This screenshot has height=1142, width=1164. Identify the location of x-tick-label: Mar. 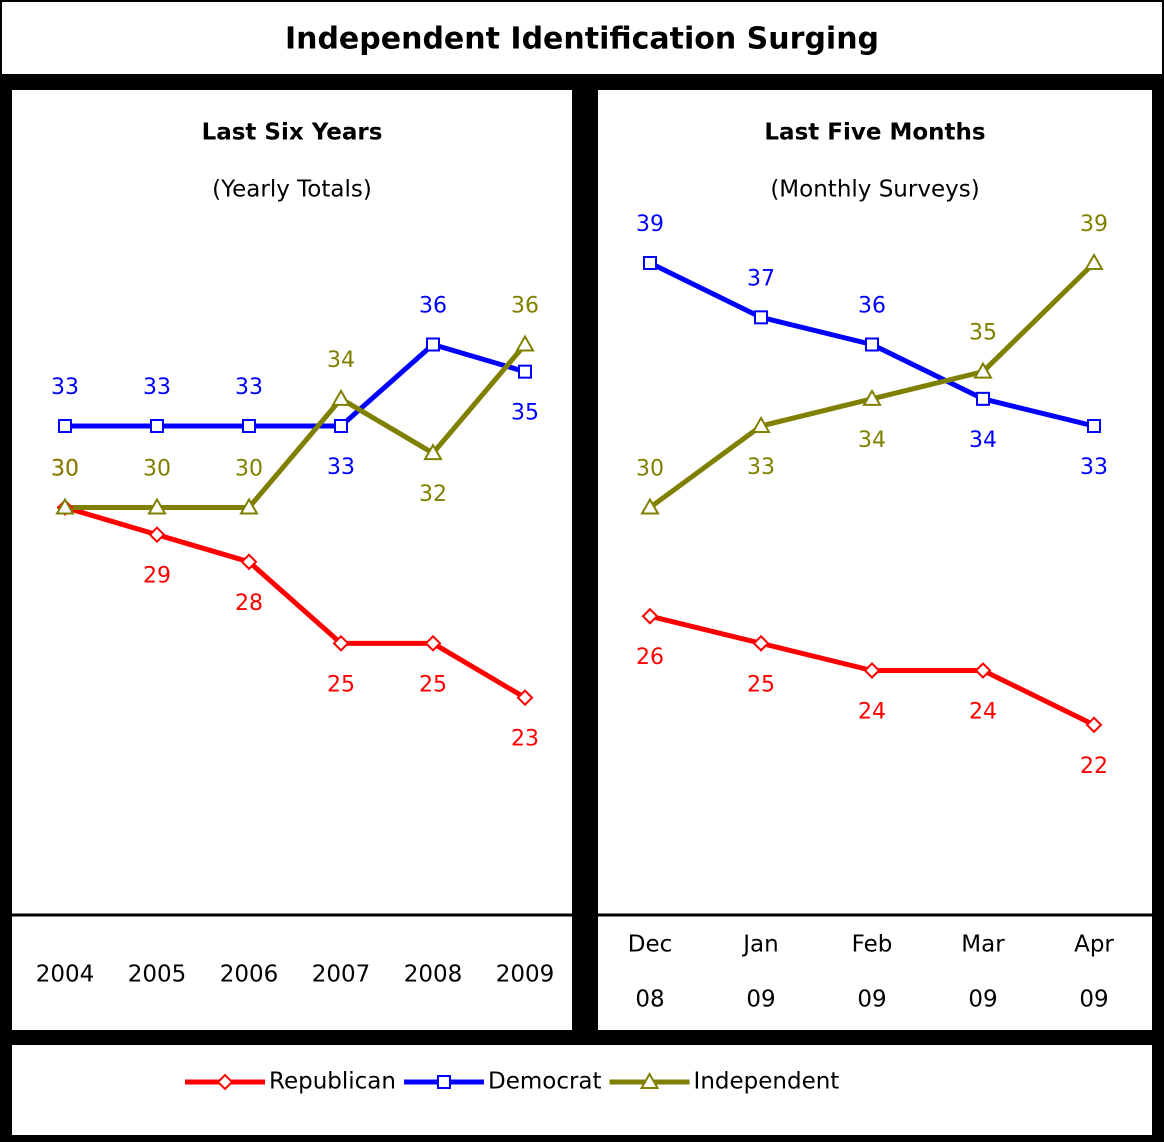
(983, 945).